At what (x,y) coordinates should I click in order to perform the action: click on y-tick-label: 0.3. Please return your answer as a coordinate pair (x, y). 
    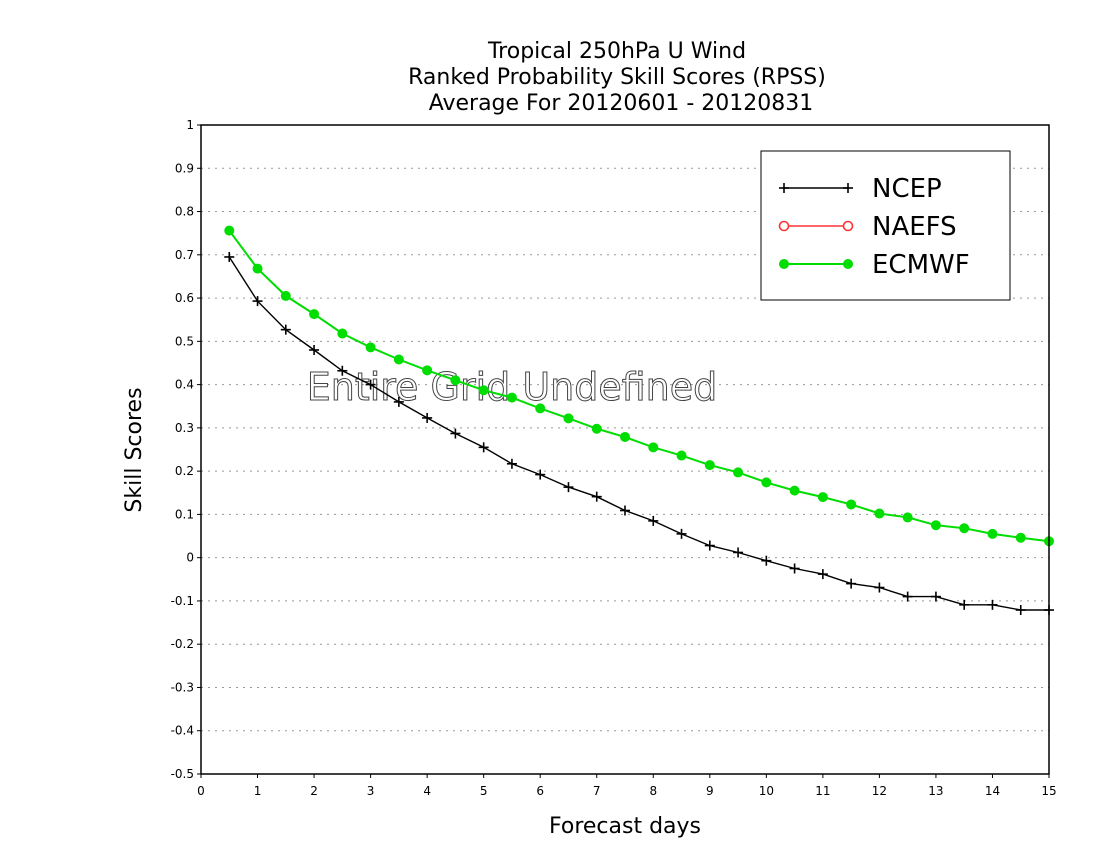
    Looking at the image, I should click on (184, 428).